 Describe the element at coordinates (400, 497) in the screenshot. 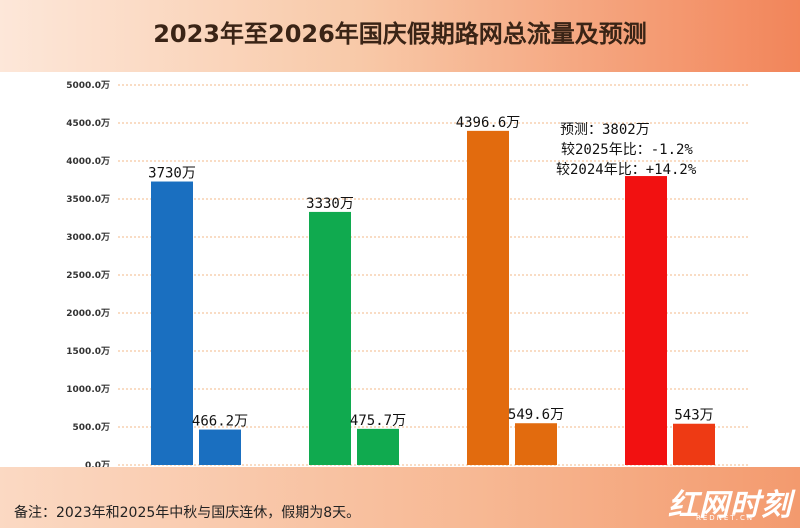

I see `footer-band` at that location.